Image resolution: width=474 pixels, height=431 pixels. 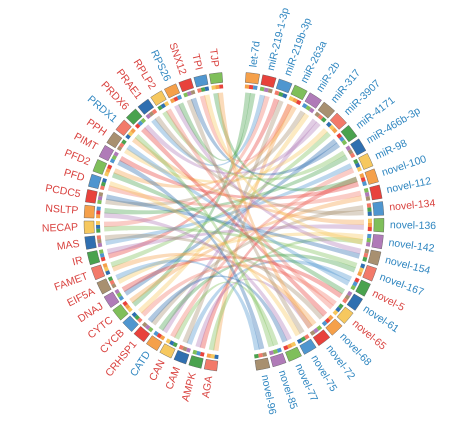 What do you see at coordinates (60, 227) in the screenshot?
I see `node-label: NECAP` at bounding box center [60, 227].